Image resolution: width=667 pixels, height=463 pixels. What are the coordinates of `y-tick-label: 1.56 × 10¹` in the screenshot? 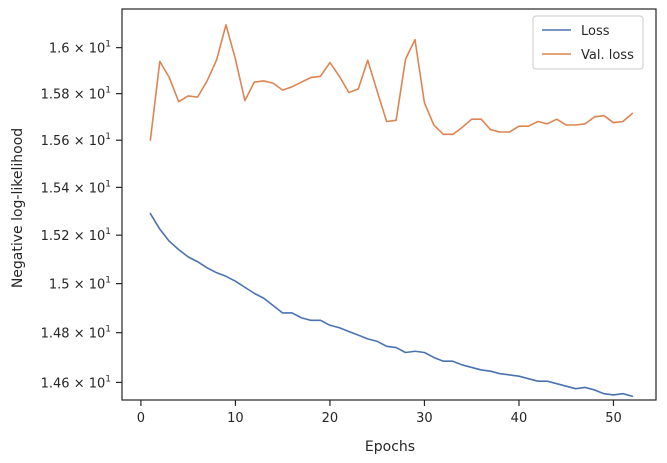 It's located at (76, 140).